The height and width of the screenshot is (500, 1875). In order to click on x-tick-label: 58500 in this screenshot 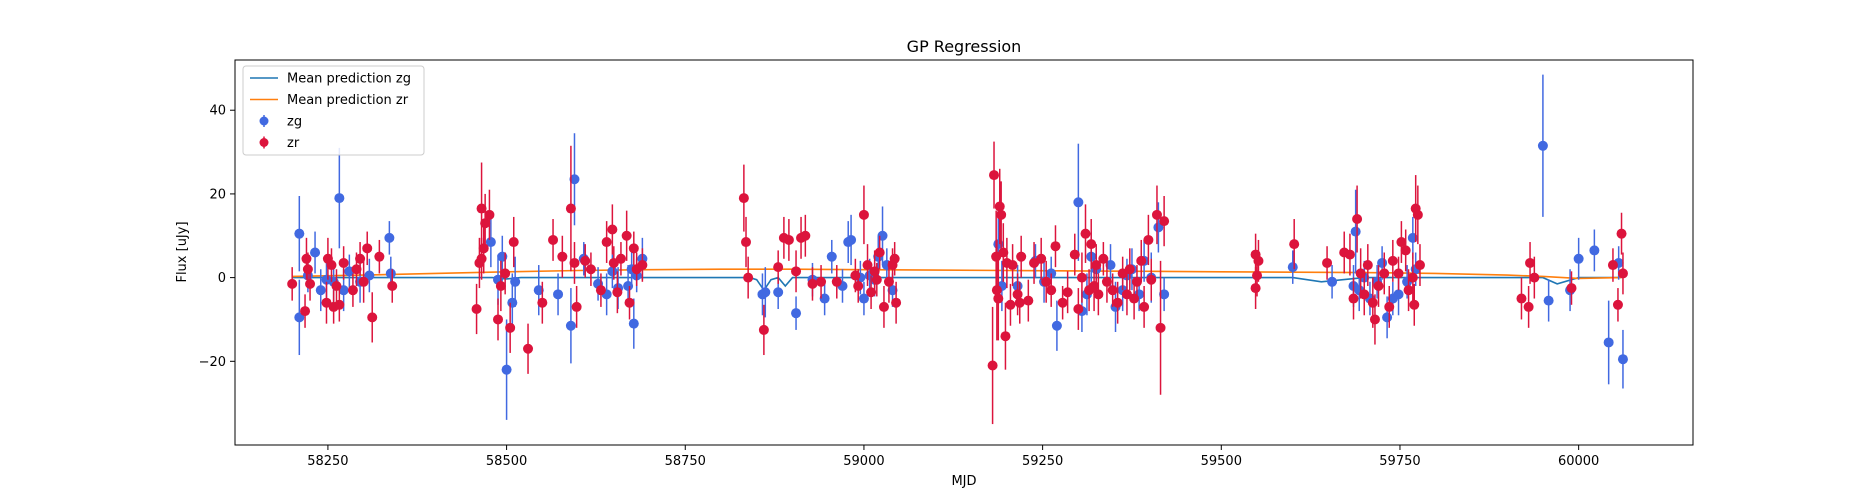, I will do `click(506, 461)`.